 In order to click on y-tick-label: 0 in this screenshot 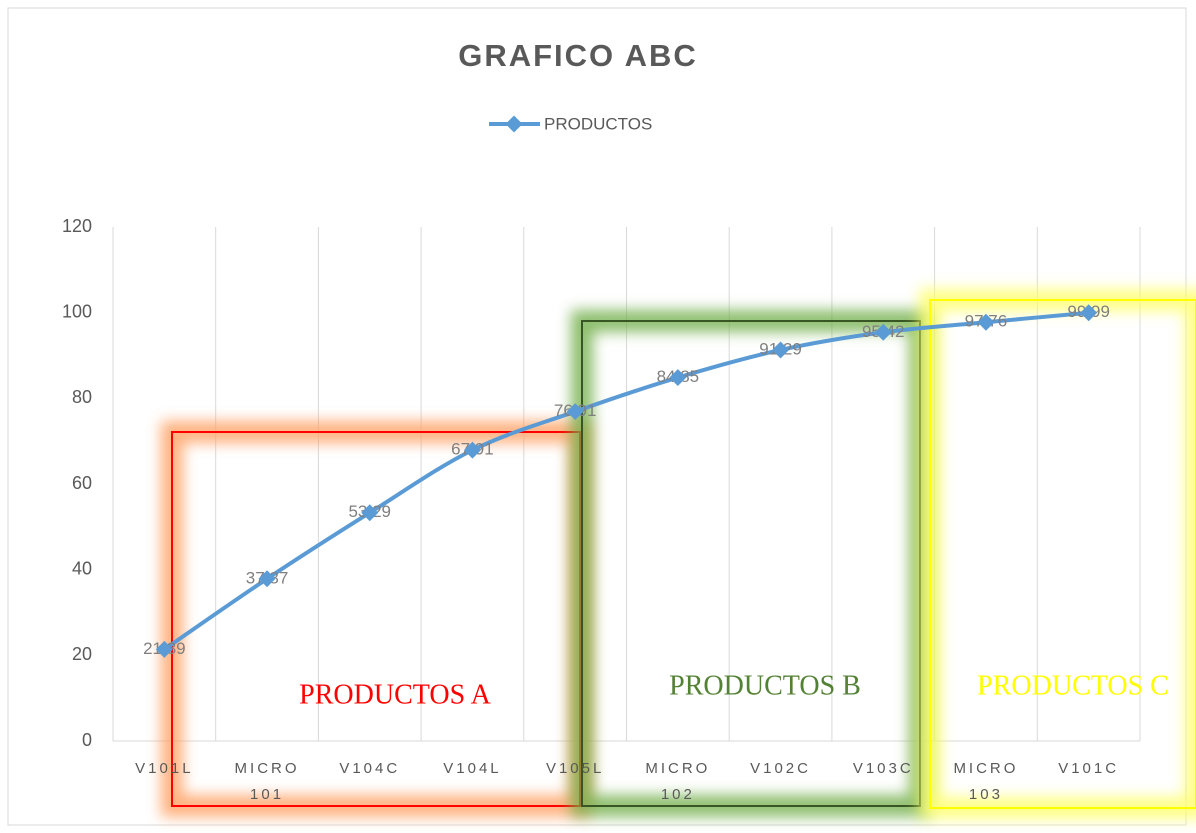, I will do `click(87, 740)`.